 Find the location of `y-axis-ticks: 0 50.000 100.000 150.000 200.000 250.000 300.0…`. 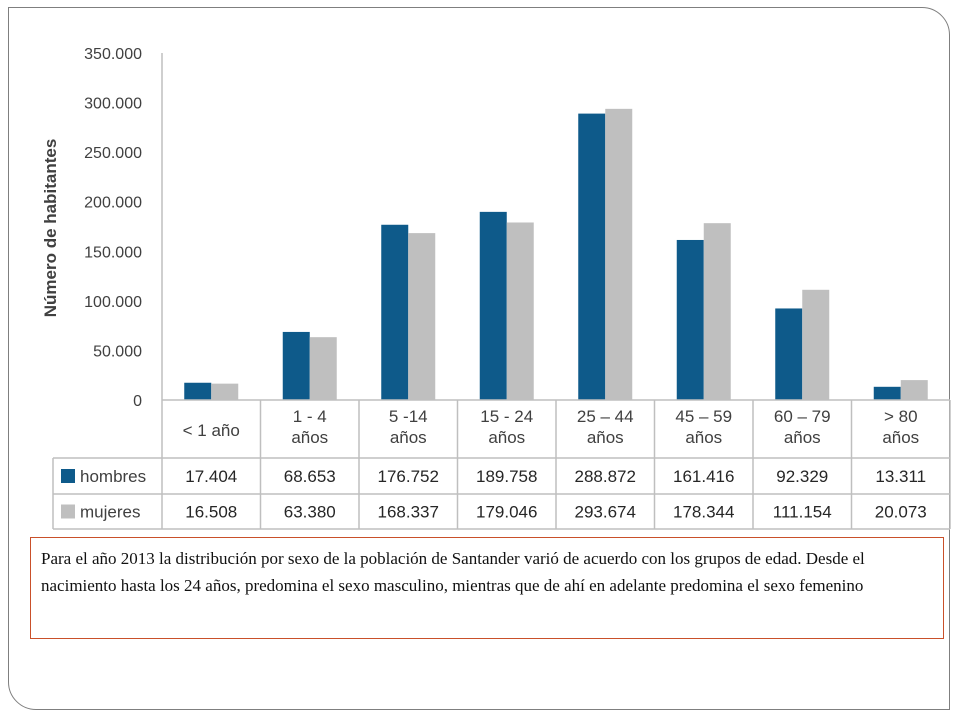

y-axis-ticks: 0 50.000 100.000 150.000 200.000 250.000 300.0… is located at coordinates (113, 228).